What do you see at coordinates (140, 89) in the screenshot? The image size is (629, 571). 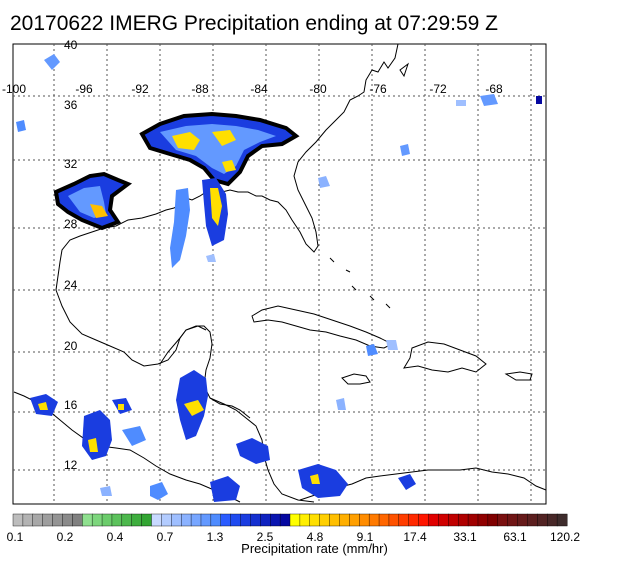 I see `lon-label: -92` at bounding box center [140, 89].